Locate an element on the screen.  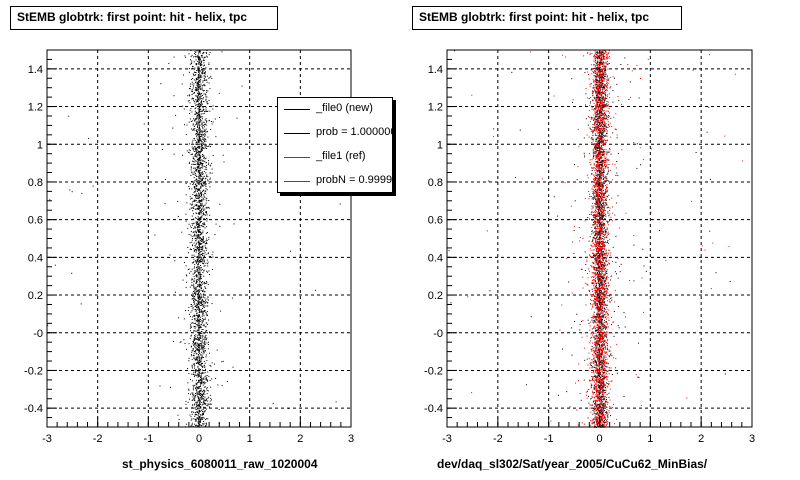
left-x-tick-label: -3 is located at coordinates (47, 439).